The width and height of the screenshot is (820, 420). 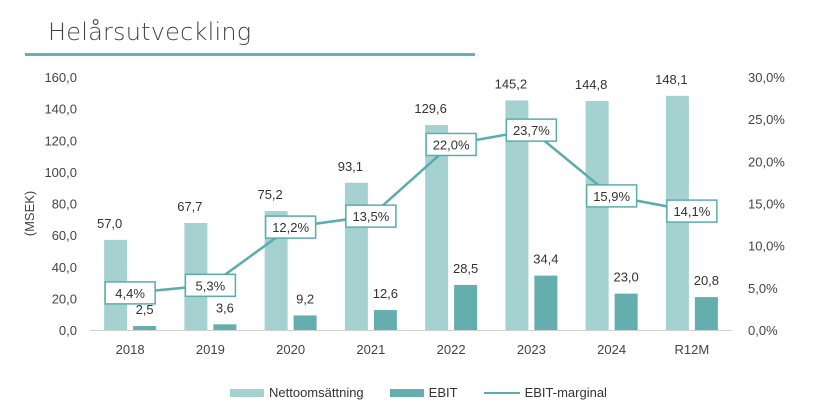 I want to click on x-tick-R12M: R12M, so click(x=692, y=349).